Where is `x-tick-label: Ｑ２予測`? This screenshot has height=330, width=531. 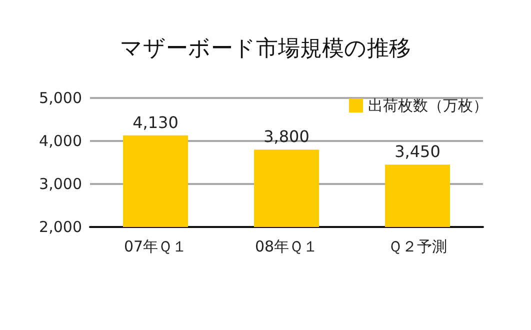 x-tick-label: Ｑ２予測 is located at coordinates (417, 247).